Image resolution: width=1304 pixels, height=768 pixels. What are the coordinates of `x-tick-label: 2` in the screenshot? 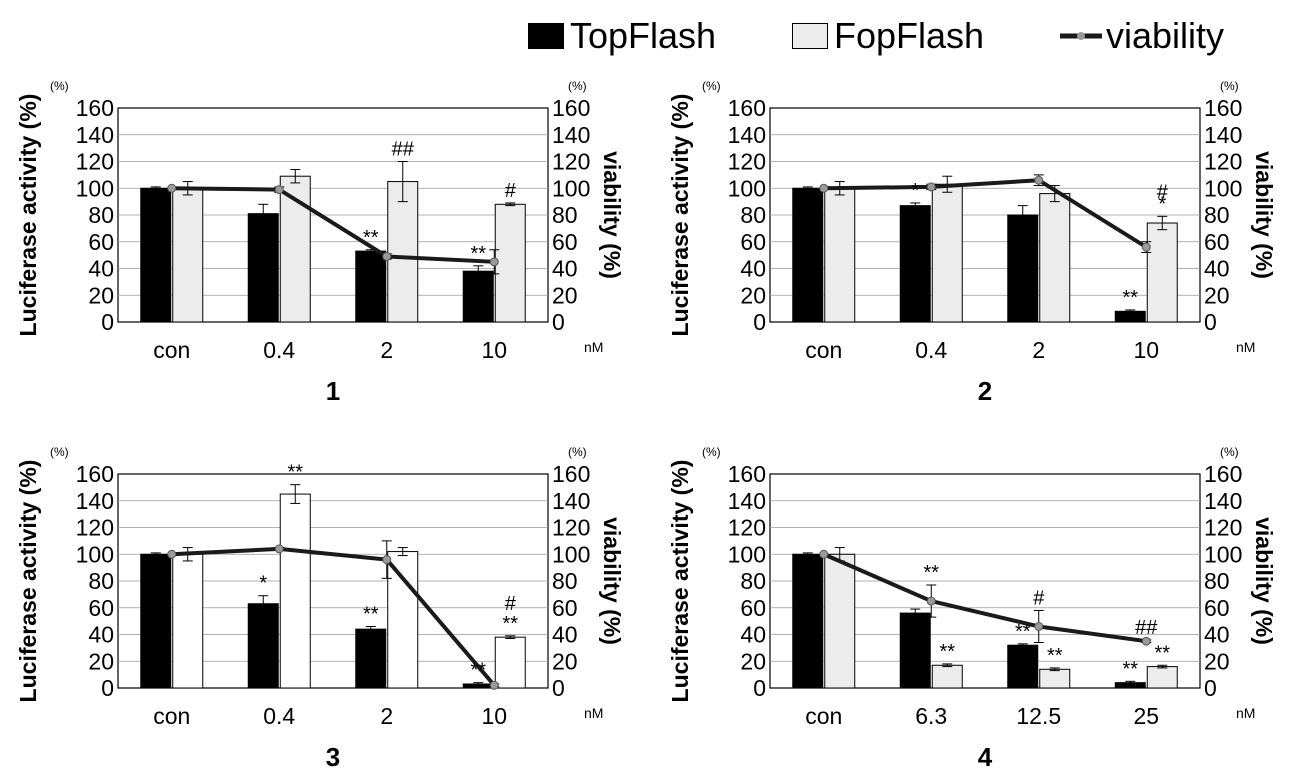 It's located at (386, 350).